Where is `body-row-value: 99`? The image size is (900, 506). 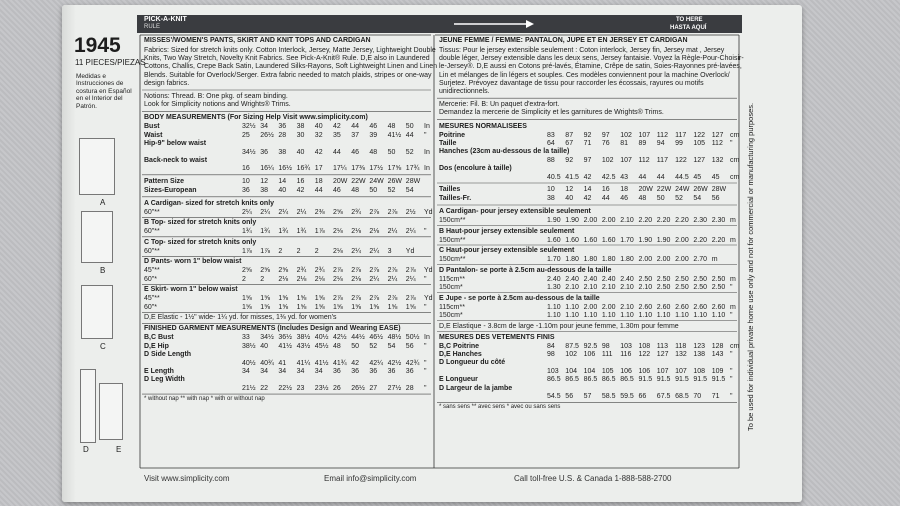 body-row-value: 99 is located at coordinates (679, 143).